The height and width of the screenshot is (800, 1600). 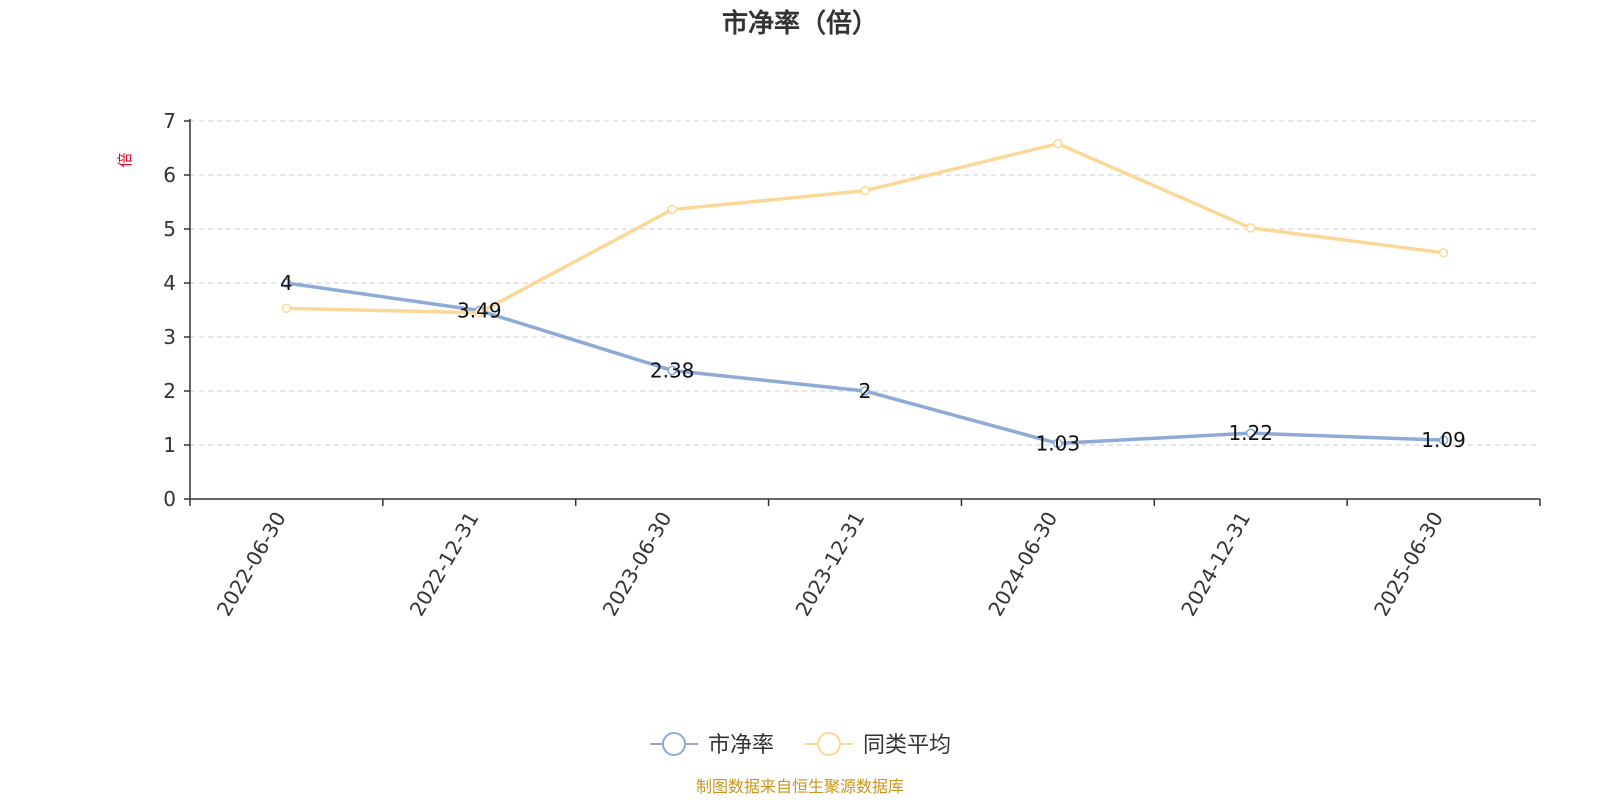 What do you see at coordinates (1215, 564) in the screenshot?
I see `x-tick-label: 2024-12-31` at bounding box center [1215, 564].